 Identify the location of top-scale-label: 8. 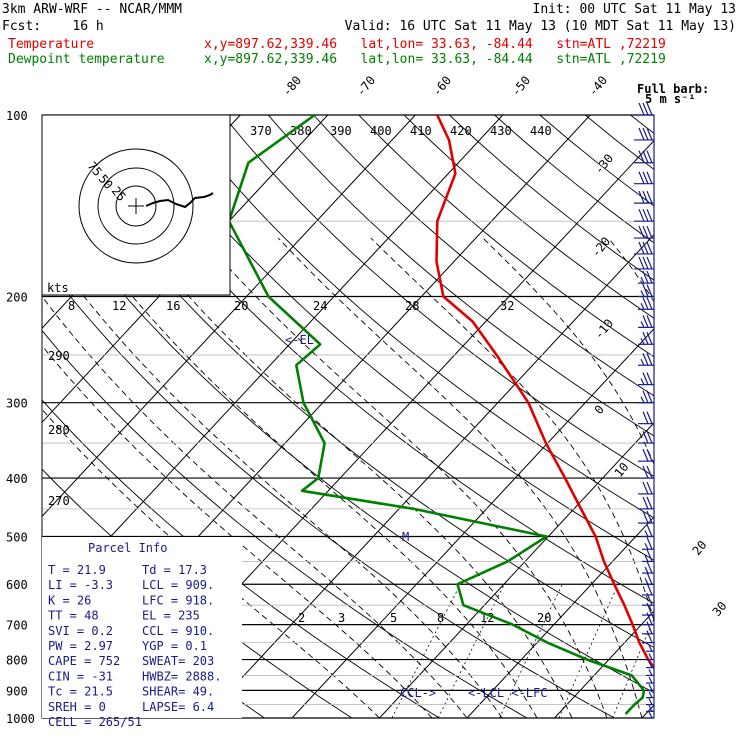
(71, 306).